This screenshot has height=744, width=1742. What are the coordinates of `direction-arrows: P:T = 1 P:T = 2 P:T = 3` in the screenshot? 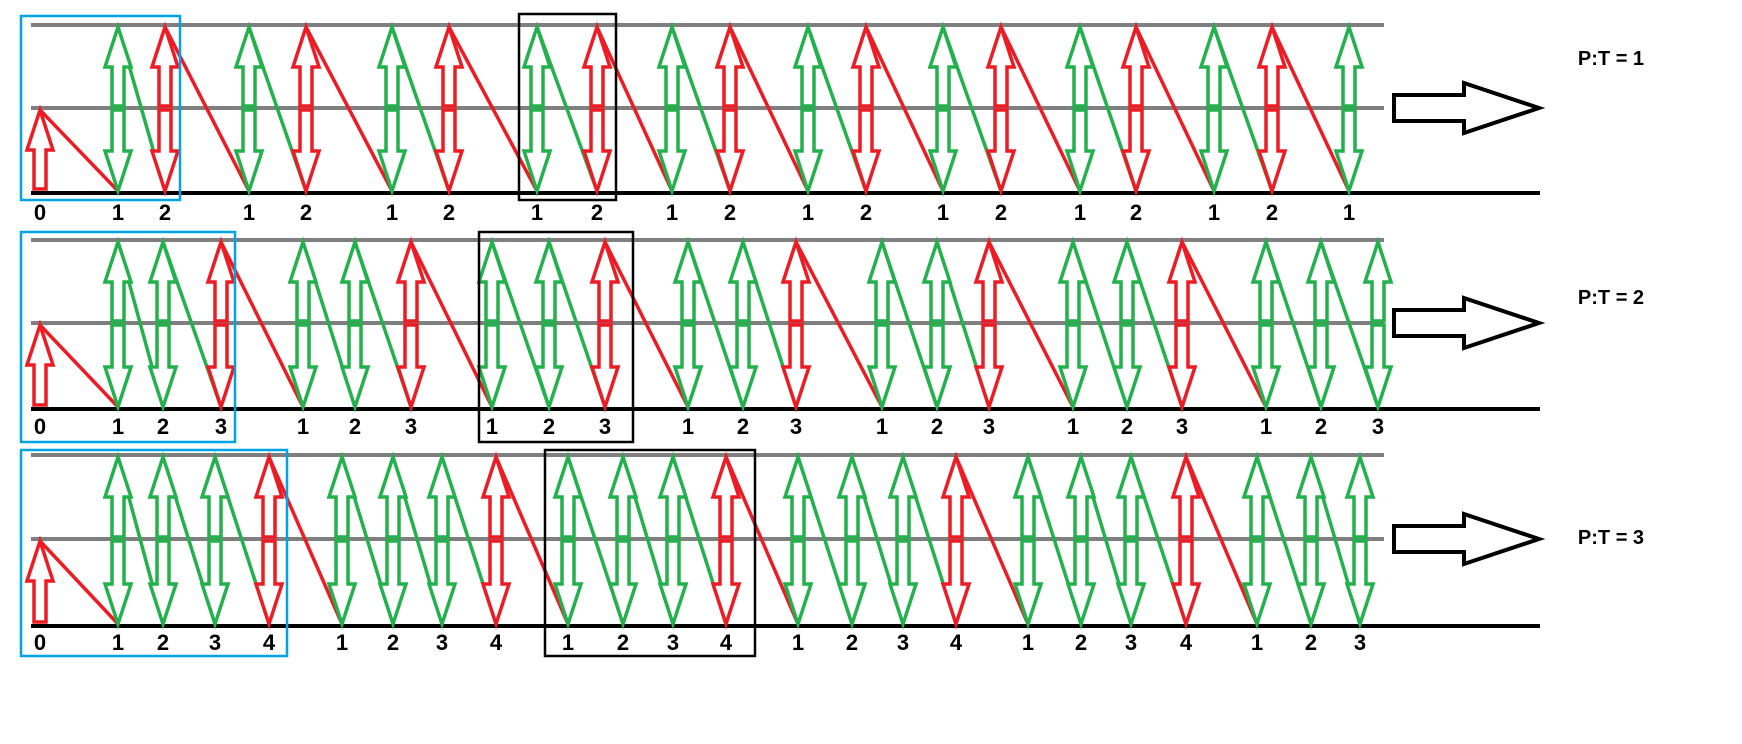 It's located at (1518, 307).